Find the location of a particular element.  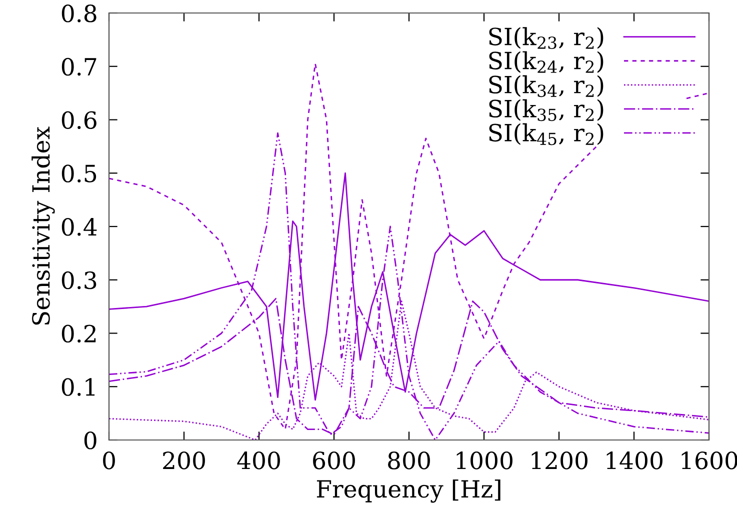

legend-label: SI(k$_{34}$, r$_{2}$) is located at coordinates (546, 86).